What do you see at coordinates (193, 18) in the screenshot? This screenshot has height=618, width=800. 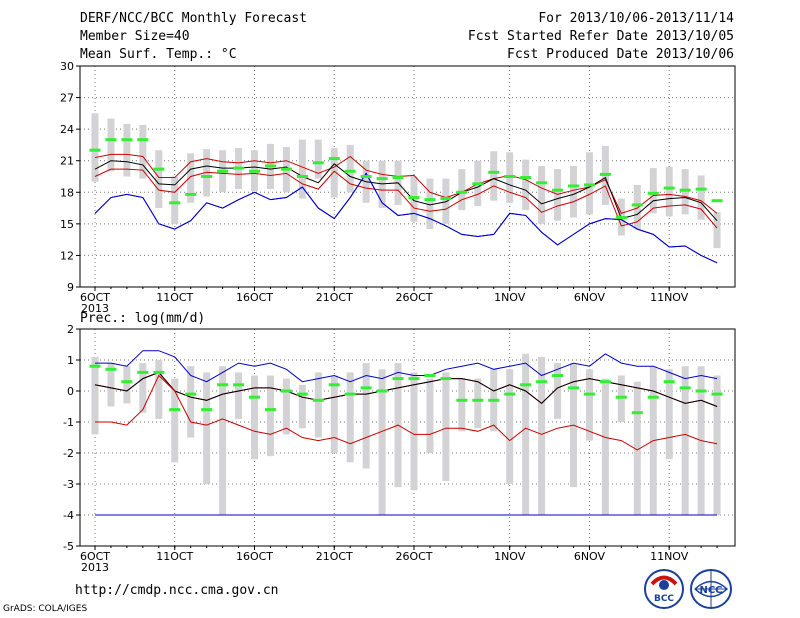 I see `chart-title: DERF/NCC/BCC Monthly Forecast` at bounding box center [193, 18].